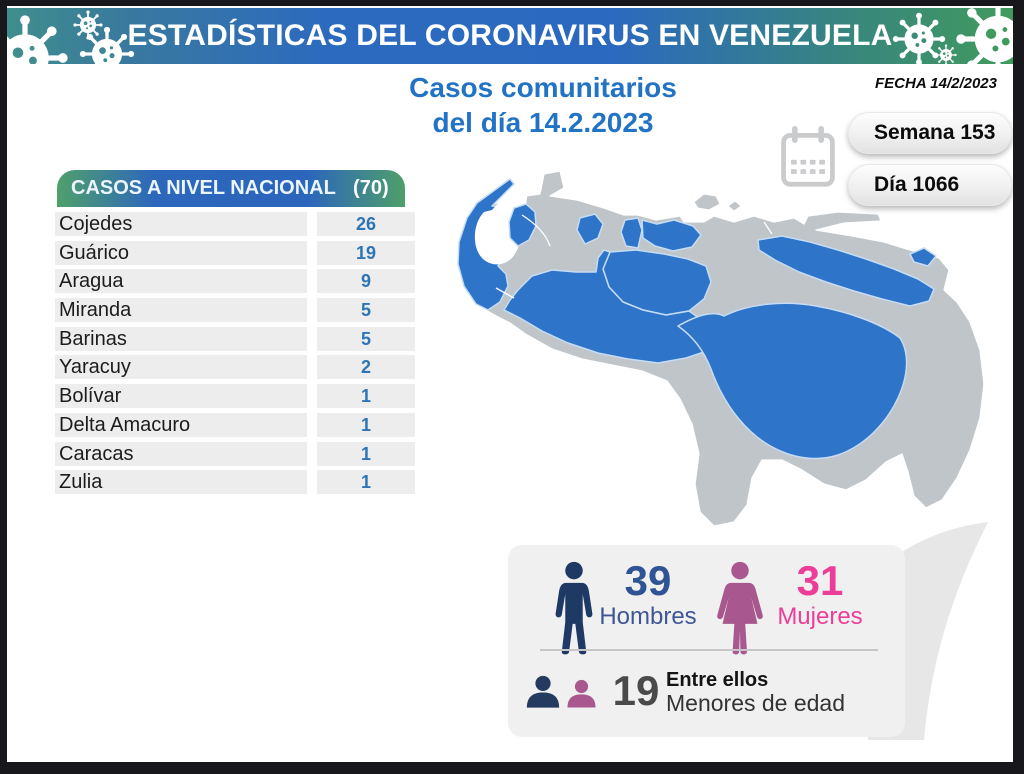 The image size is (1024, 774). Describe the element at coordinates (181, 453) in the screenshot. I see `state-name: Caracas` at that location.